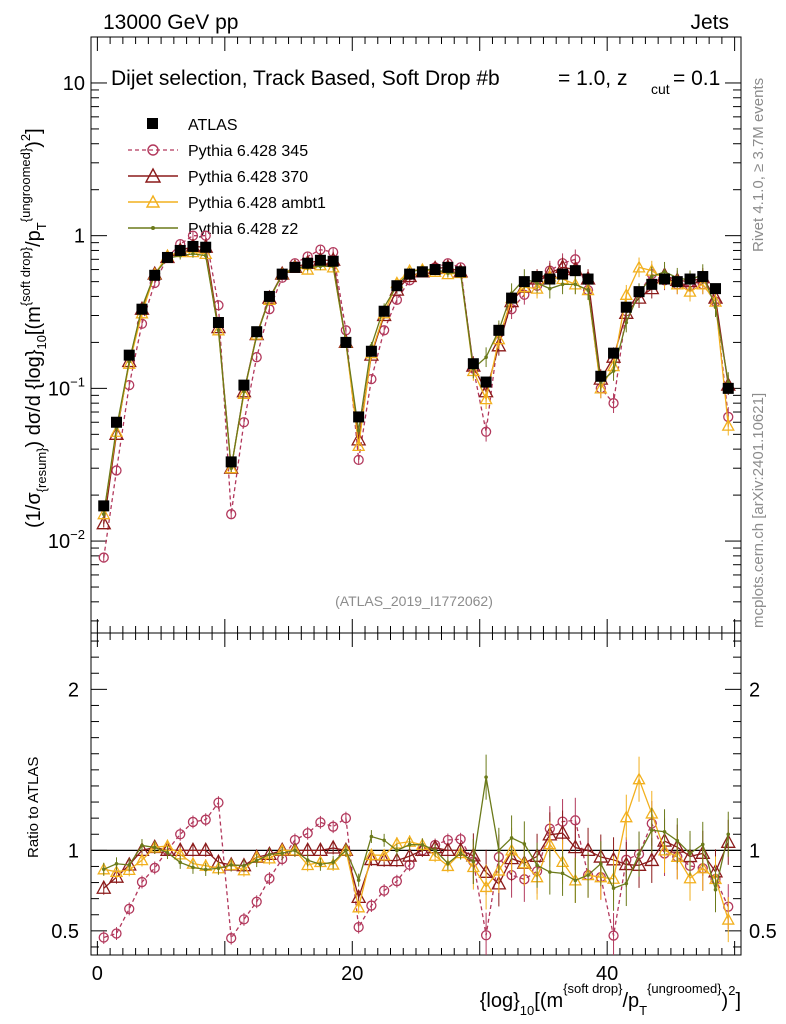 This screenshot has width=786, height=1024. What do you see at coordinates (248, 151) in the screenshot?
I see `legend-label-p345: Pythia 6.428 345` at bounding box center [248, 151].